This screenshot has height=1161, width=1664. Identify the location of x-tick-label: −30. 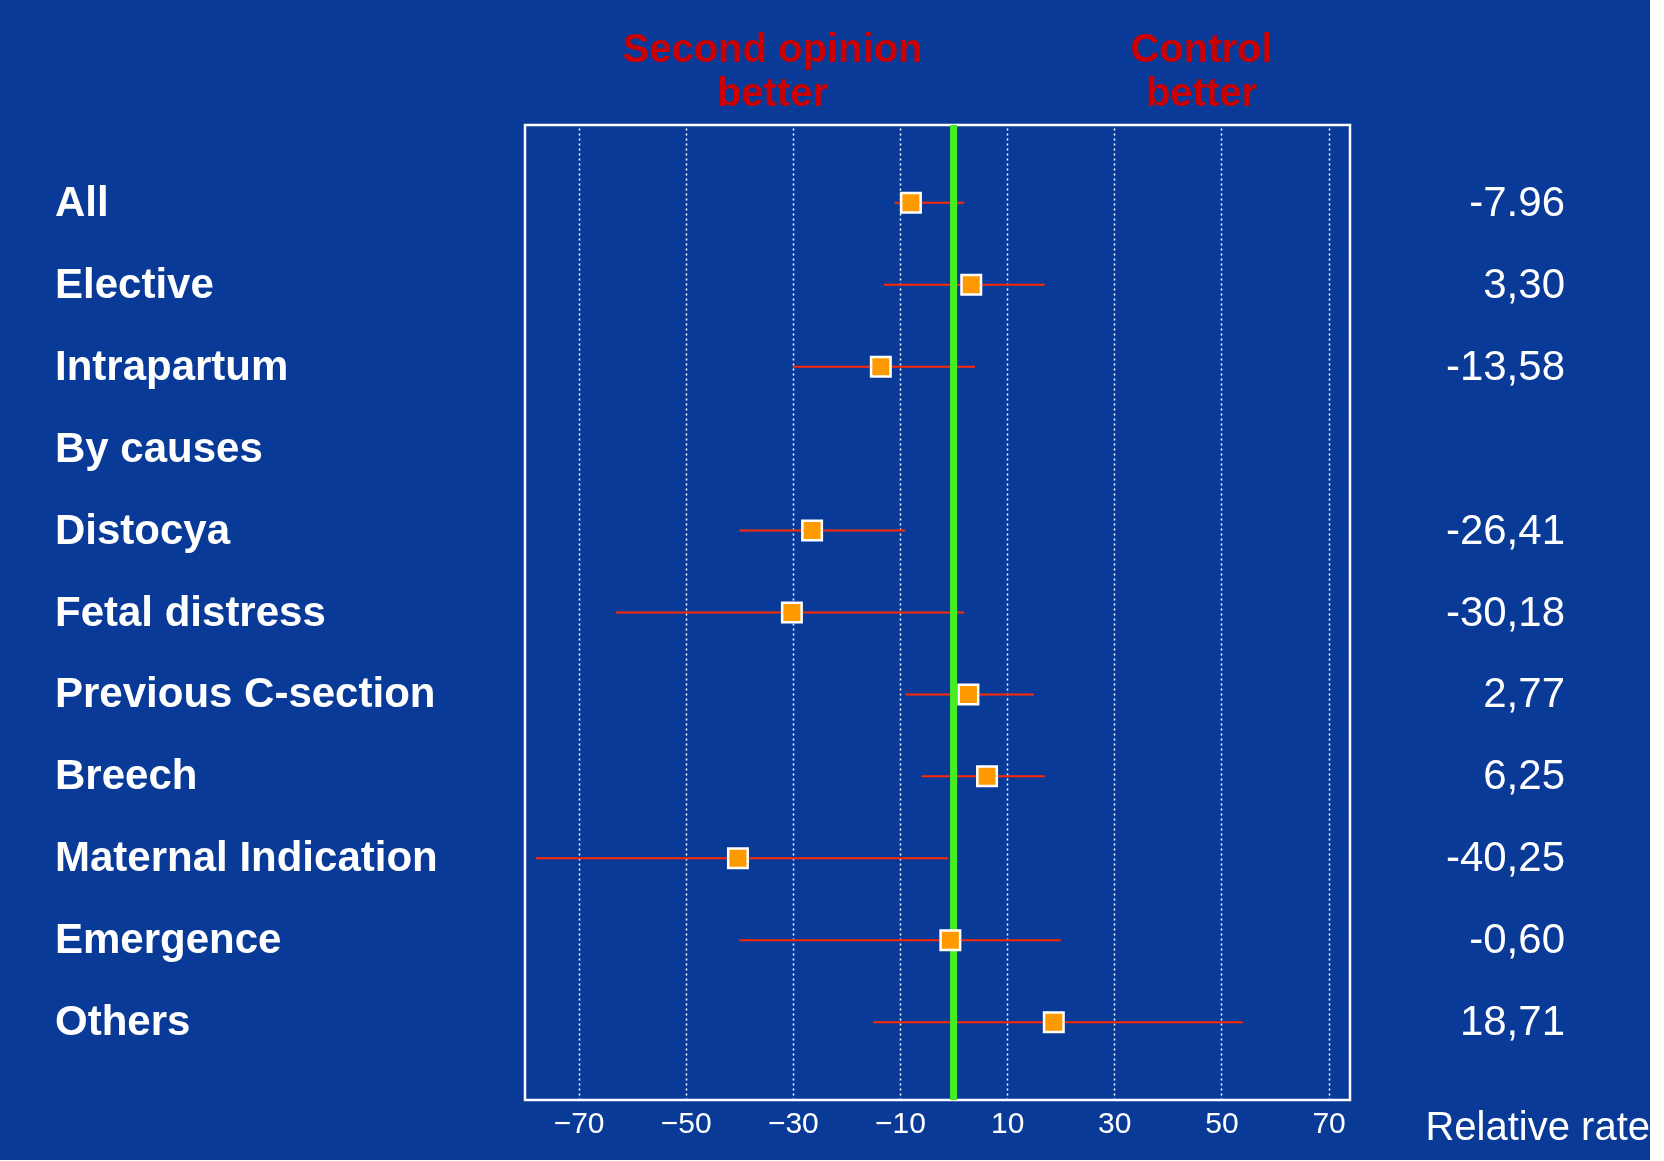
(793, 1122).